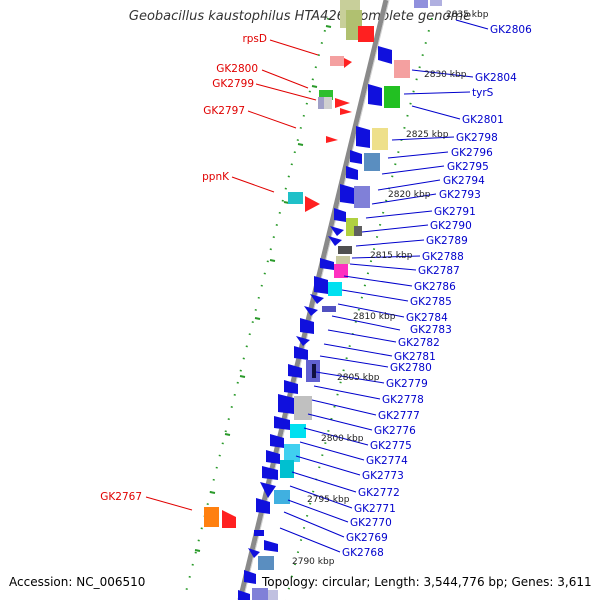 The width and height of the screenshot is (600, 600). What do you see at coordinates (379, 493) in the screenshot?
I see `gene-label: GK2772` at bounding box center [379, 493].